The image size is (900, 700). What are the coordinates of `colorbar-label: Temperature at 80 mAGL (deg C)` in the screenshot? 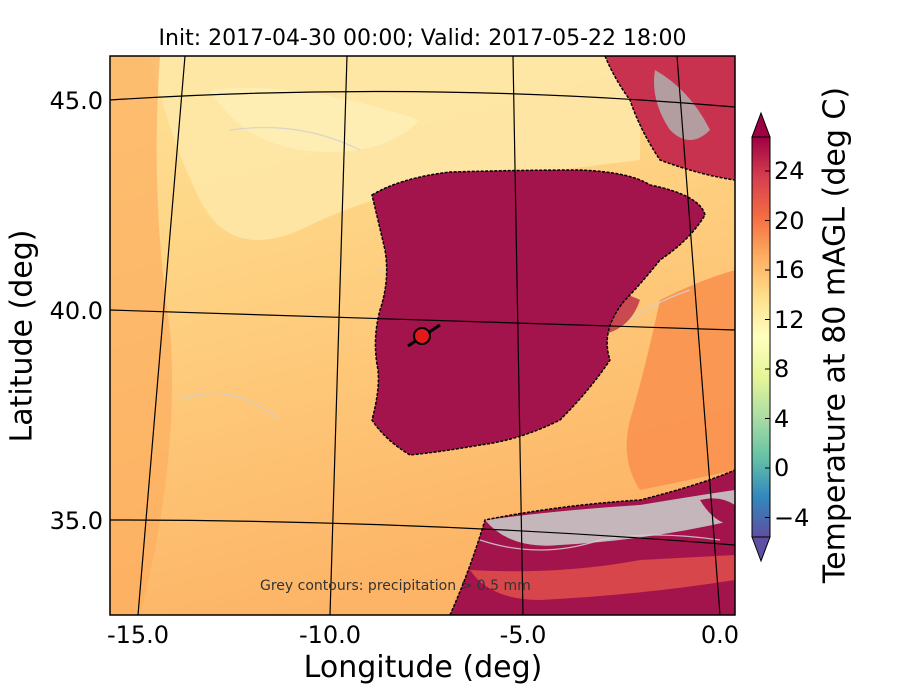 It's located at (835, 335).